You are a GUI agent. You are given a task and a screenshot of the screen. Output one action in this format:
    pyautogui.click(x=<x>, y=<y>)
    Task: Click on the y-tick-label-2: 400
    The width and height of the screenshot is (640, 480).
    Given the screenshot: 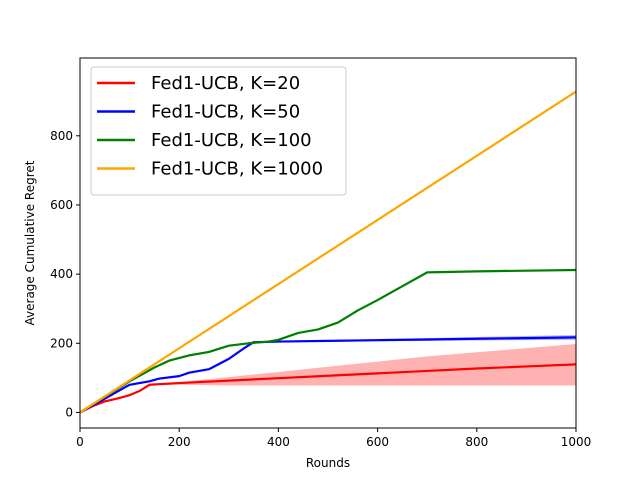 What is the action you would take?
    pyautogui.click(x=61, y=274)
    